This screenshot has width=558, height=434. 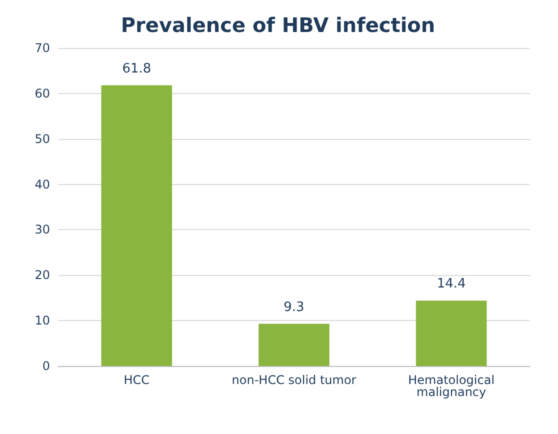 What do you see at coordinates (137, 380) in the screenshot?
I see `x-tick-label: HCC` at bounding box center [137, 380].